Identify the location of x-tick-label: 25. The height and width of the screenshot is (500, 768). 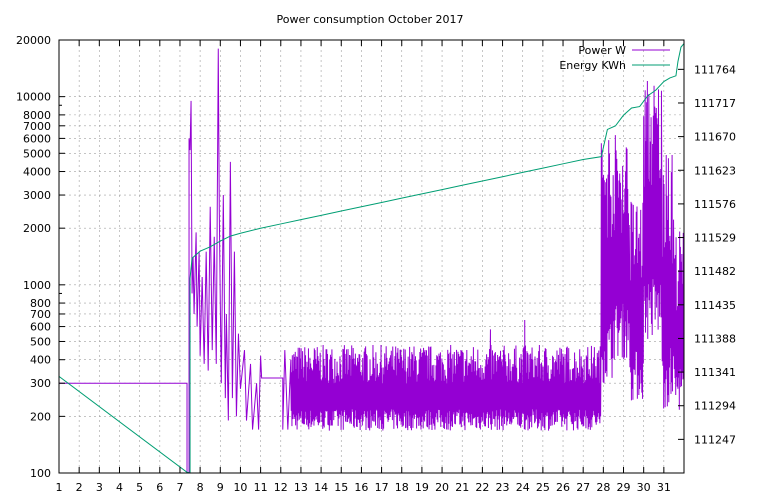
(543, 487).